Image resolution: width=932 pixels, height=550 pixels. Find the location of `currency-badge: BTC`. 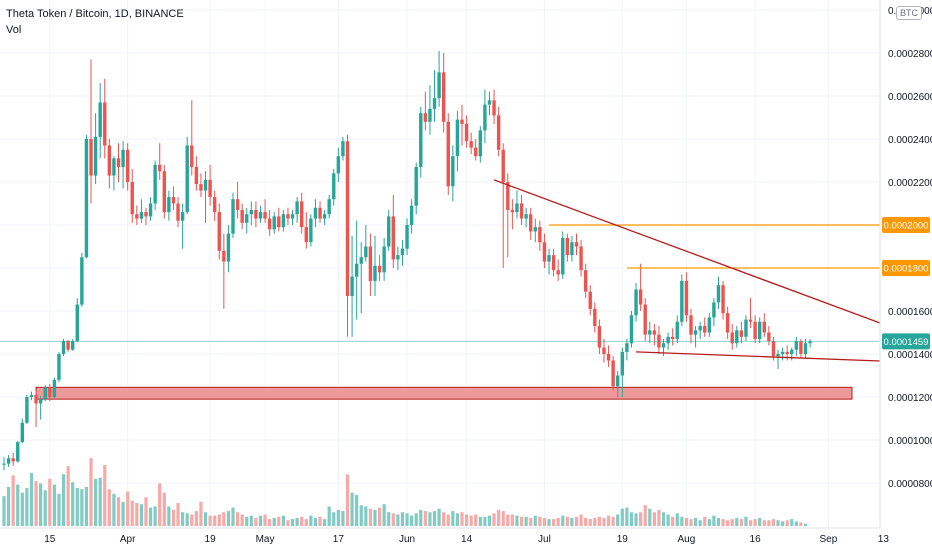

currency-badge: BTC is located at coordinates (909, 13).